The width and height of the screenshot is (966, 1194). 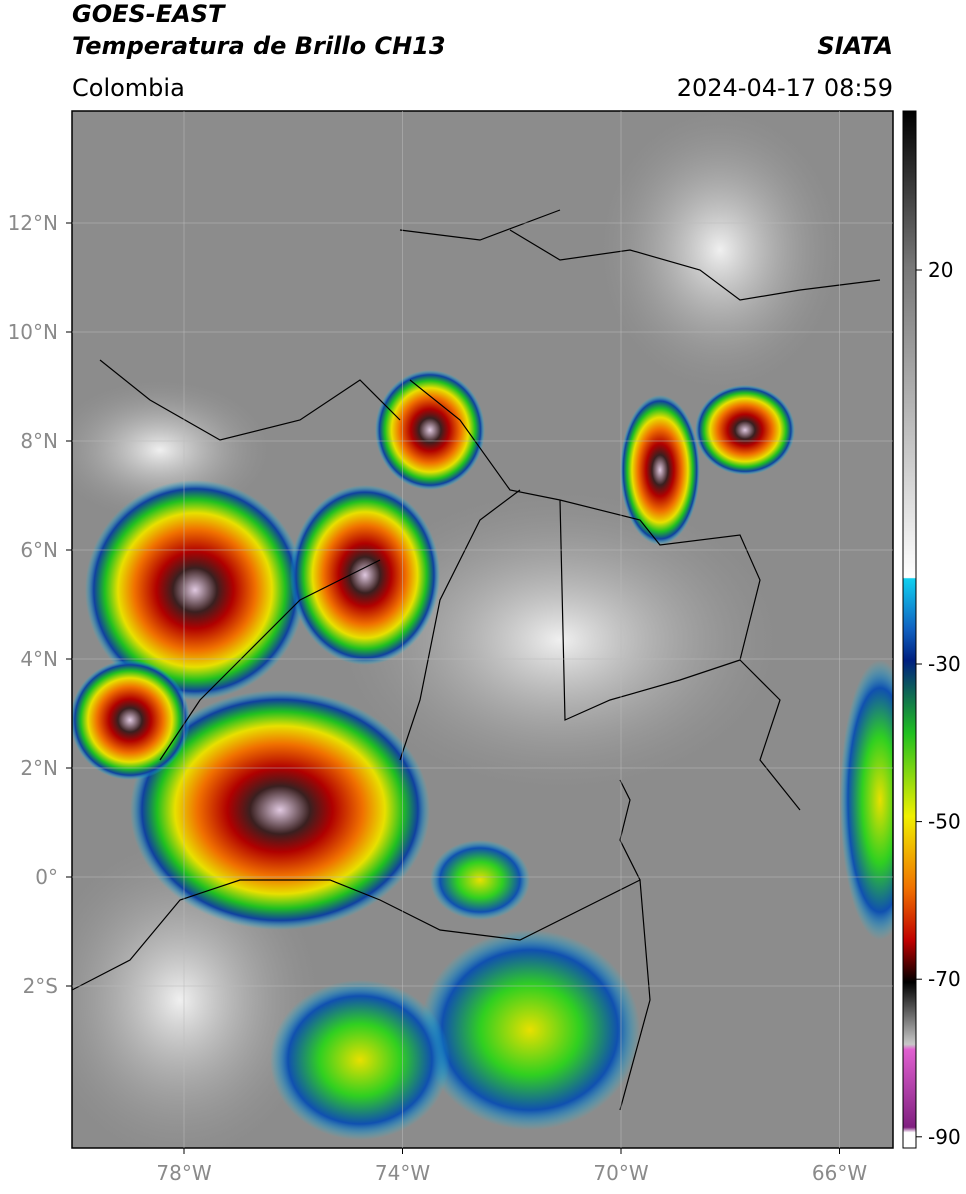 What do you see at coordinates (33, 223) in the screenshot?
I see `lat-tick-label: 12°N` at bounding box center [33, 223].